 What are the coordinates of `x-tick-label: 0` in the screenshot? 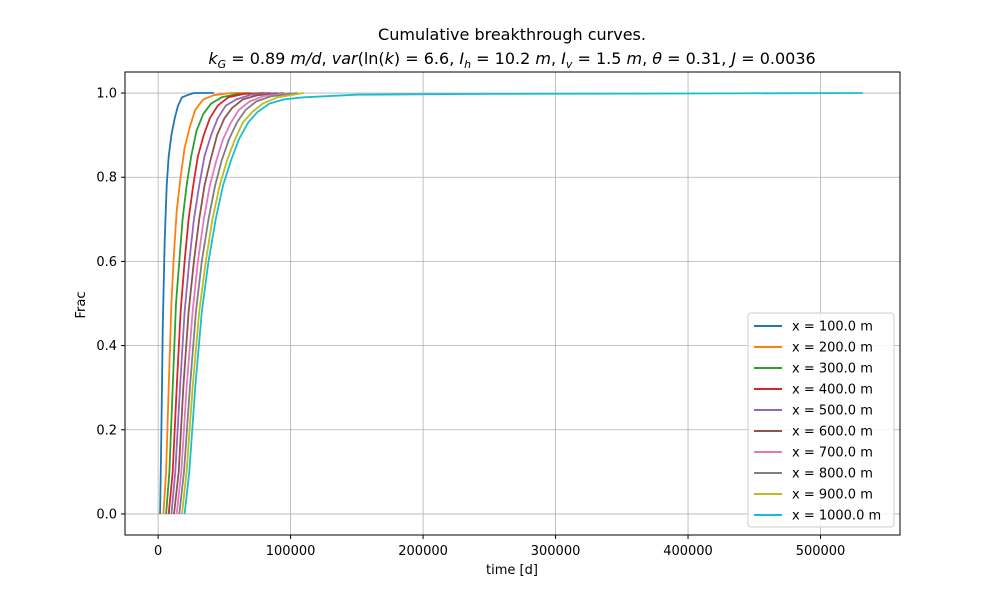 It's located at (158, 551).